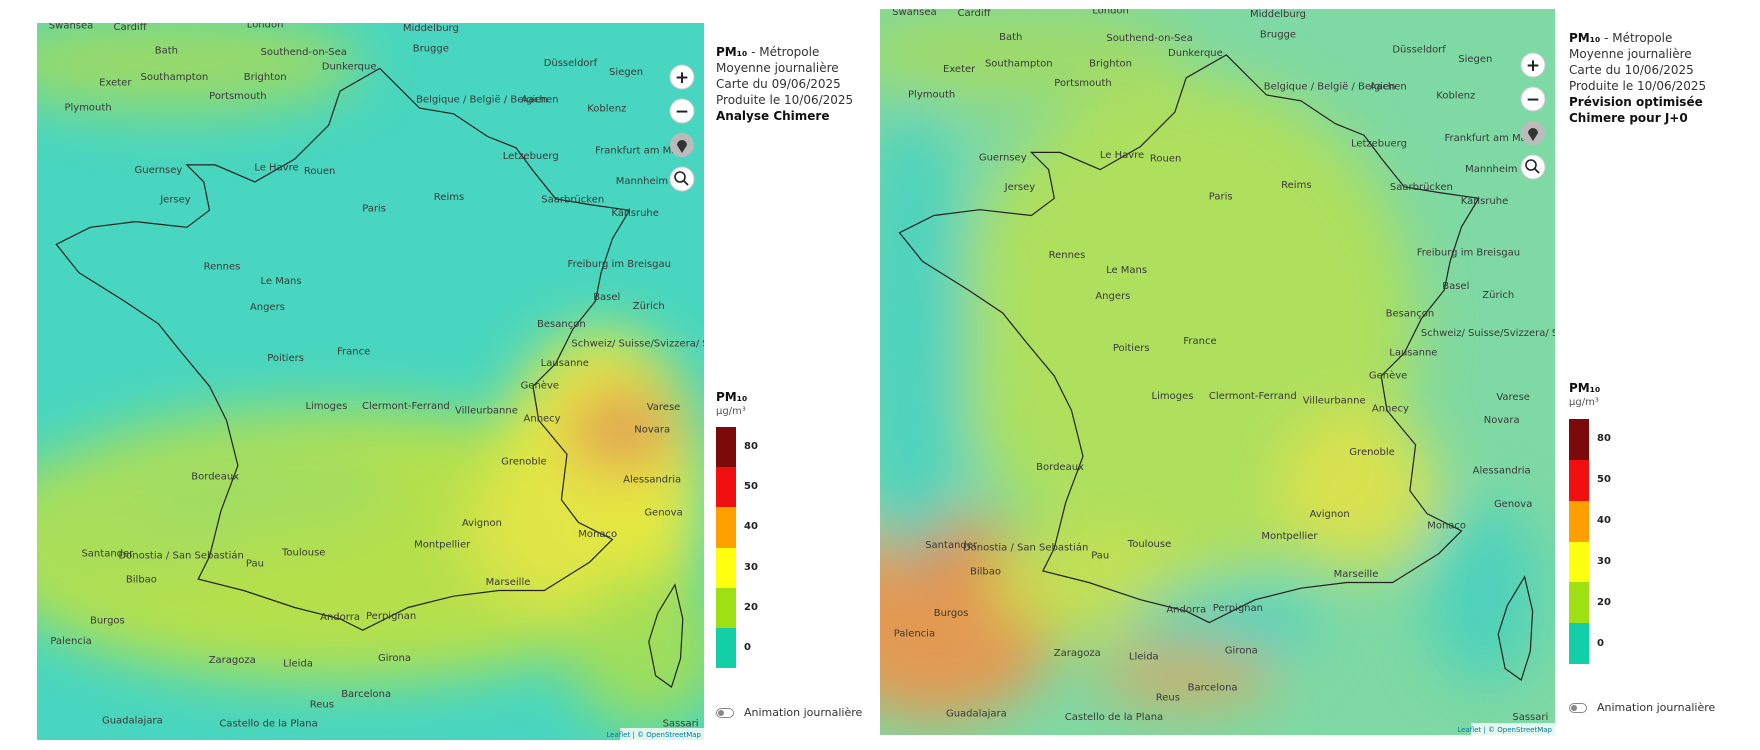  I want to click on attribution-bg, so click(1513, 729).